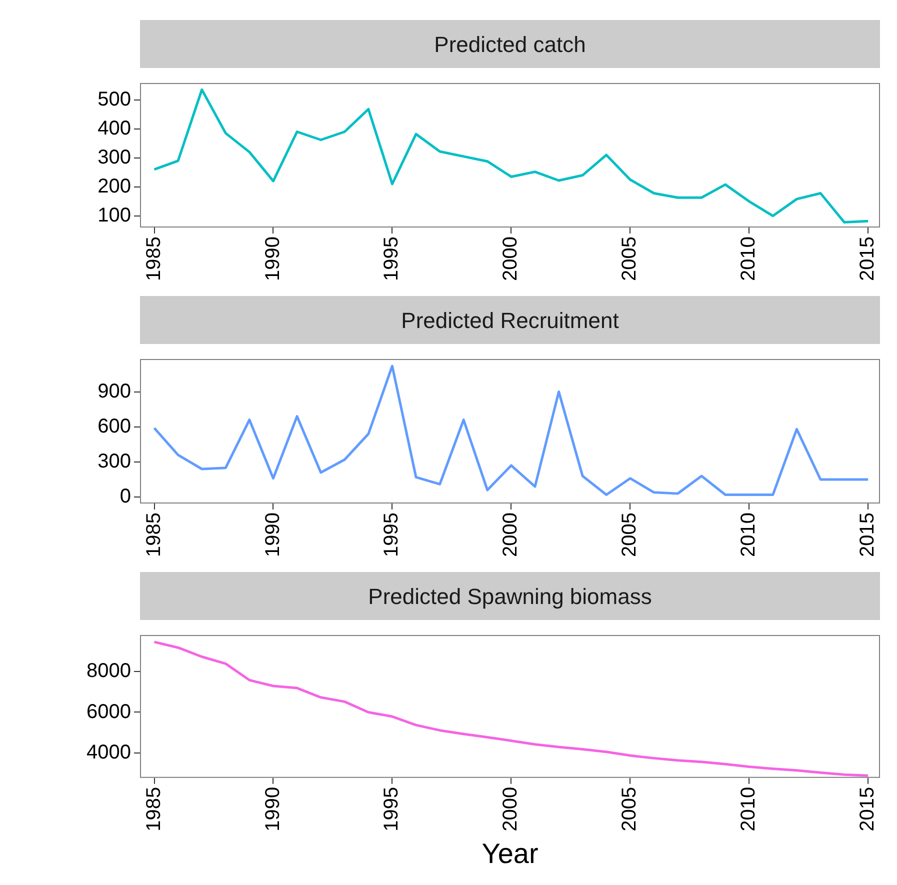 The height and width of the screenshot is (885, 897). I want to click on y-tick-label: 4000, so click(108, 752).